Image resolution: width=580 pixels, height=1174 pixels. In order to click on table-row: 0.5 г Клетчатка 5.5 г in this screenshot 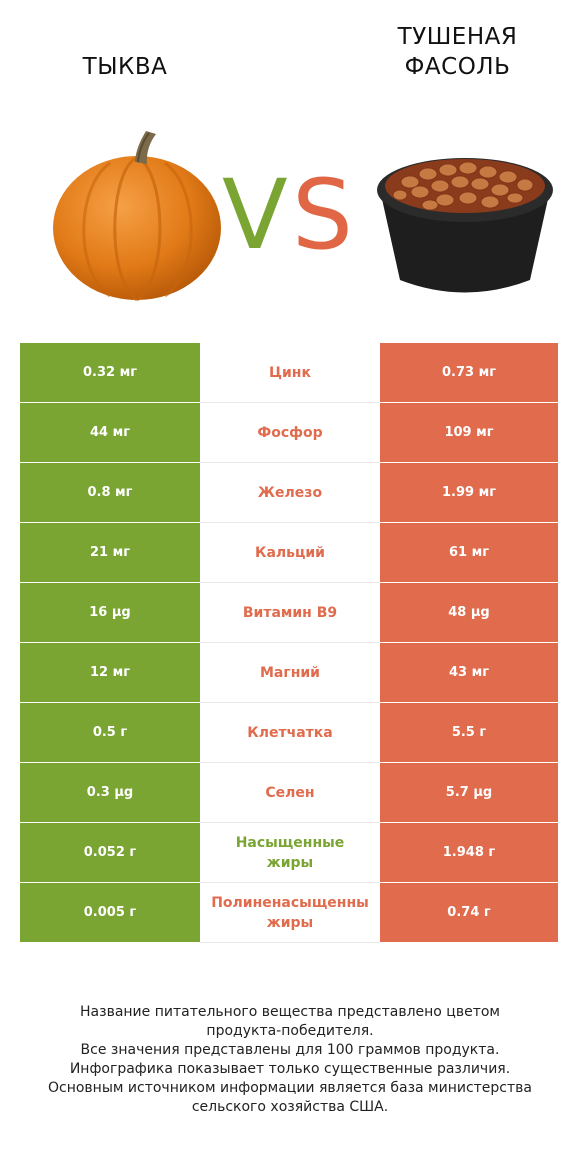, I will do `click(289, 732)`.